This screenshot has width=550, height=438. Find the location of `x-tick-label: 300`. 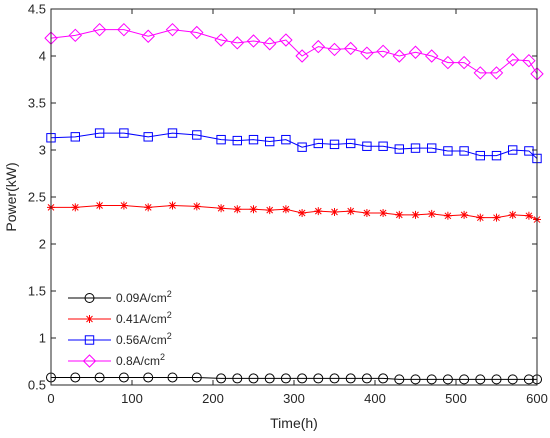

x-tick-label: 300 is located at coordinates (294, 398).